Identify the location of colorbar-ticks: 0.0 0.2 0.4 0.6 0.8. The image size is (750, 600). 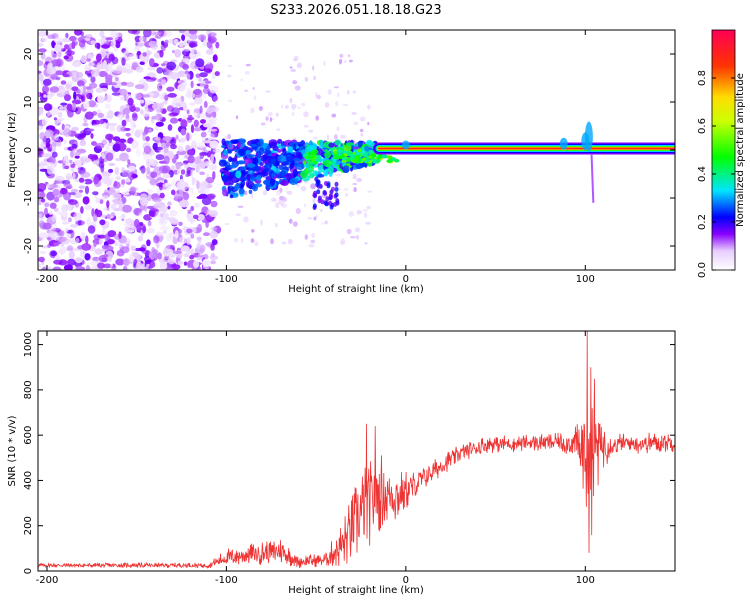
(716, 174).